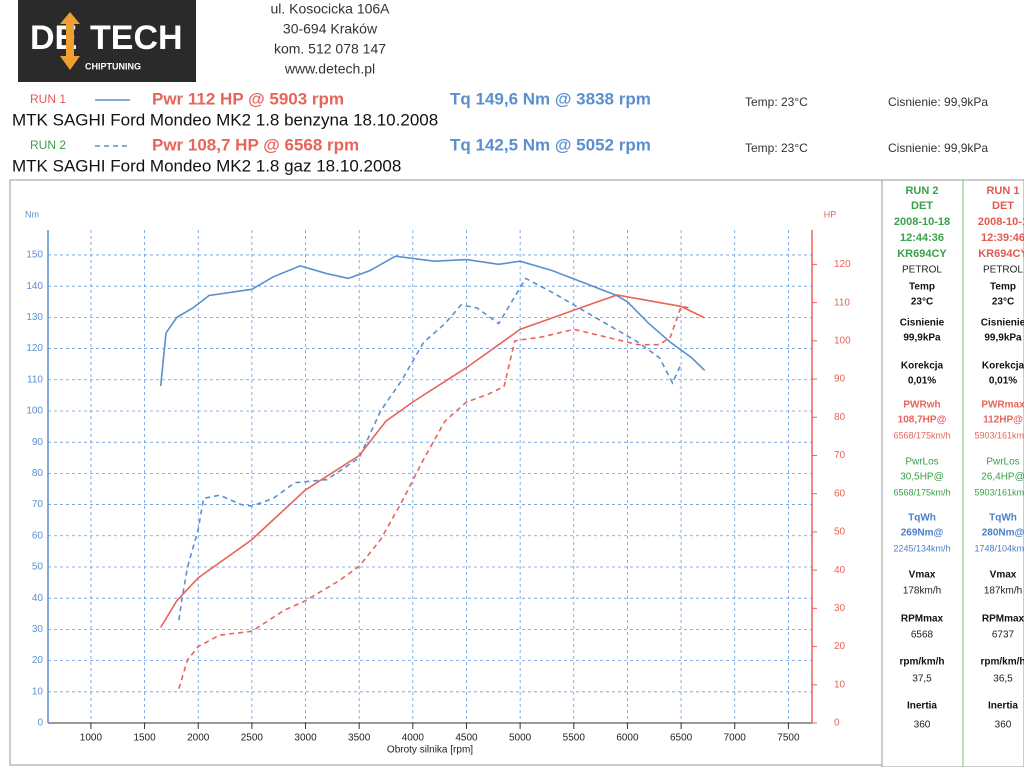  What do you see at coordinates (842, 302) in the screenshot?
I see `y2-tick-label: 110` at bounding box center [842, 302].